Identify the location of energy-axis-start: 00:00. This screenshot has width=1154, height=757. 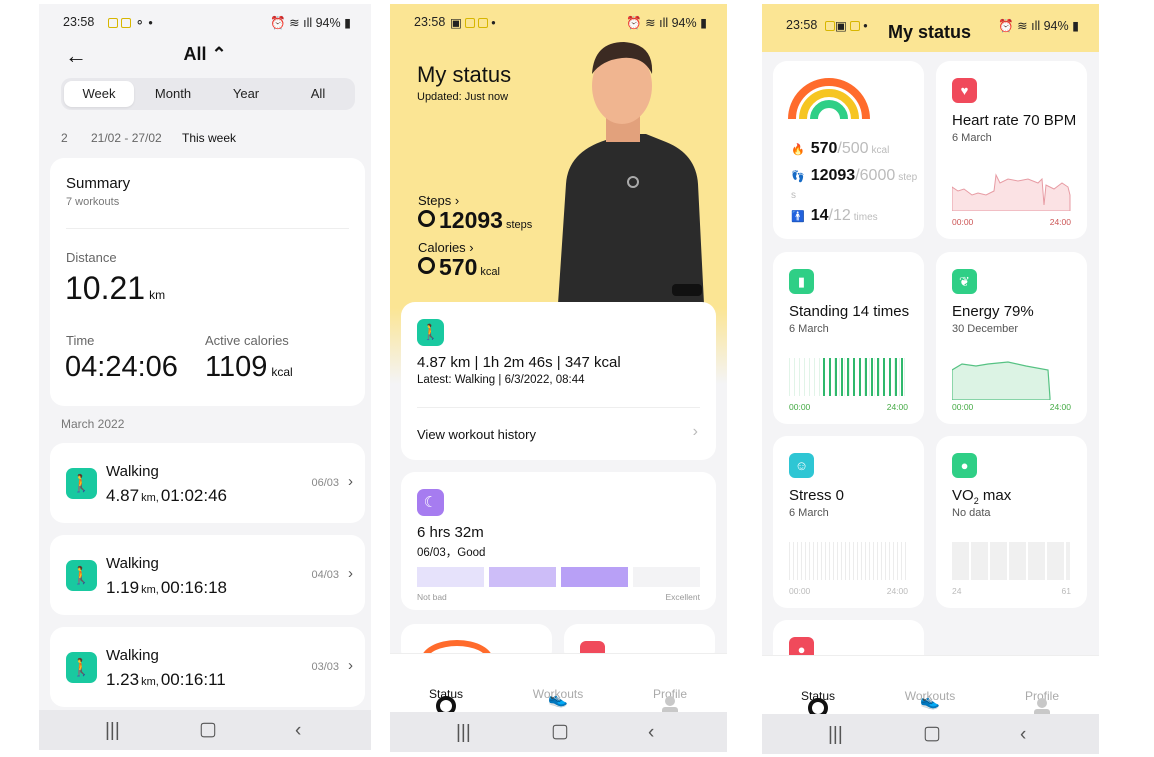
(963, 407).